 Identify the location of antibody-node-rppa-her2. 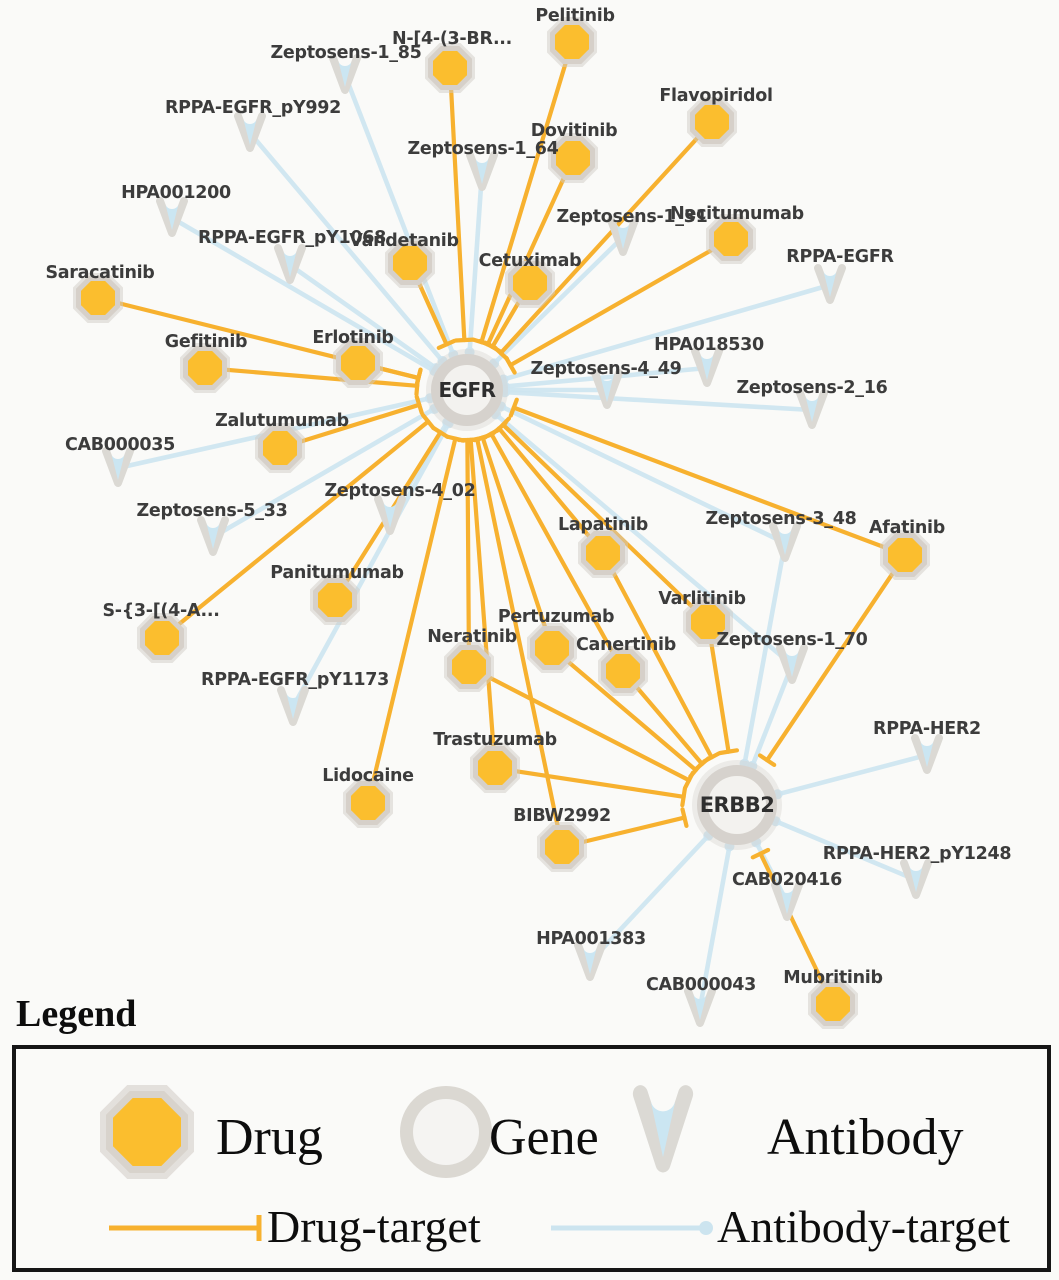
(927, 757).